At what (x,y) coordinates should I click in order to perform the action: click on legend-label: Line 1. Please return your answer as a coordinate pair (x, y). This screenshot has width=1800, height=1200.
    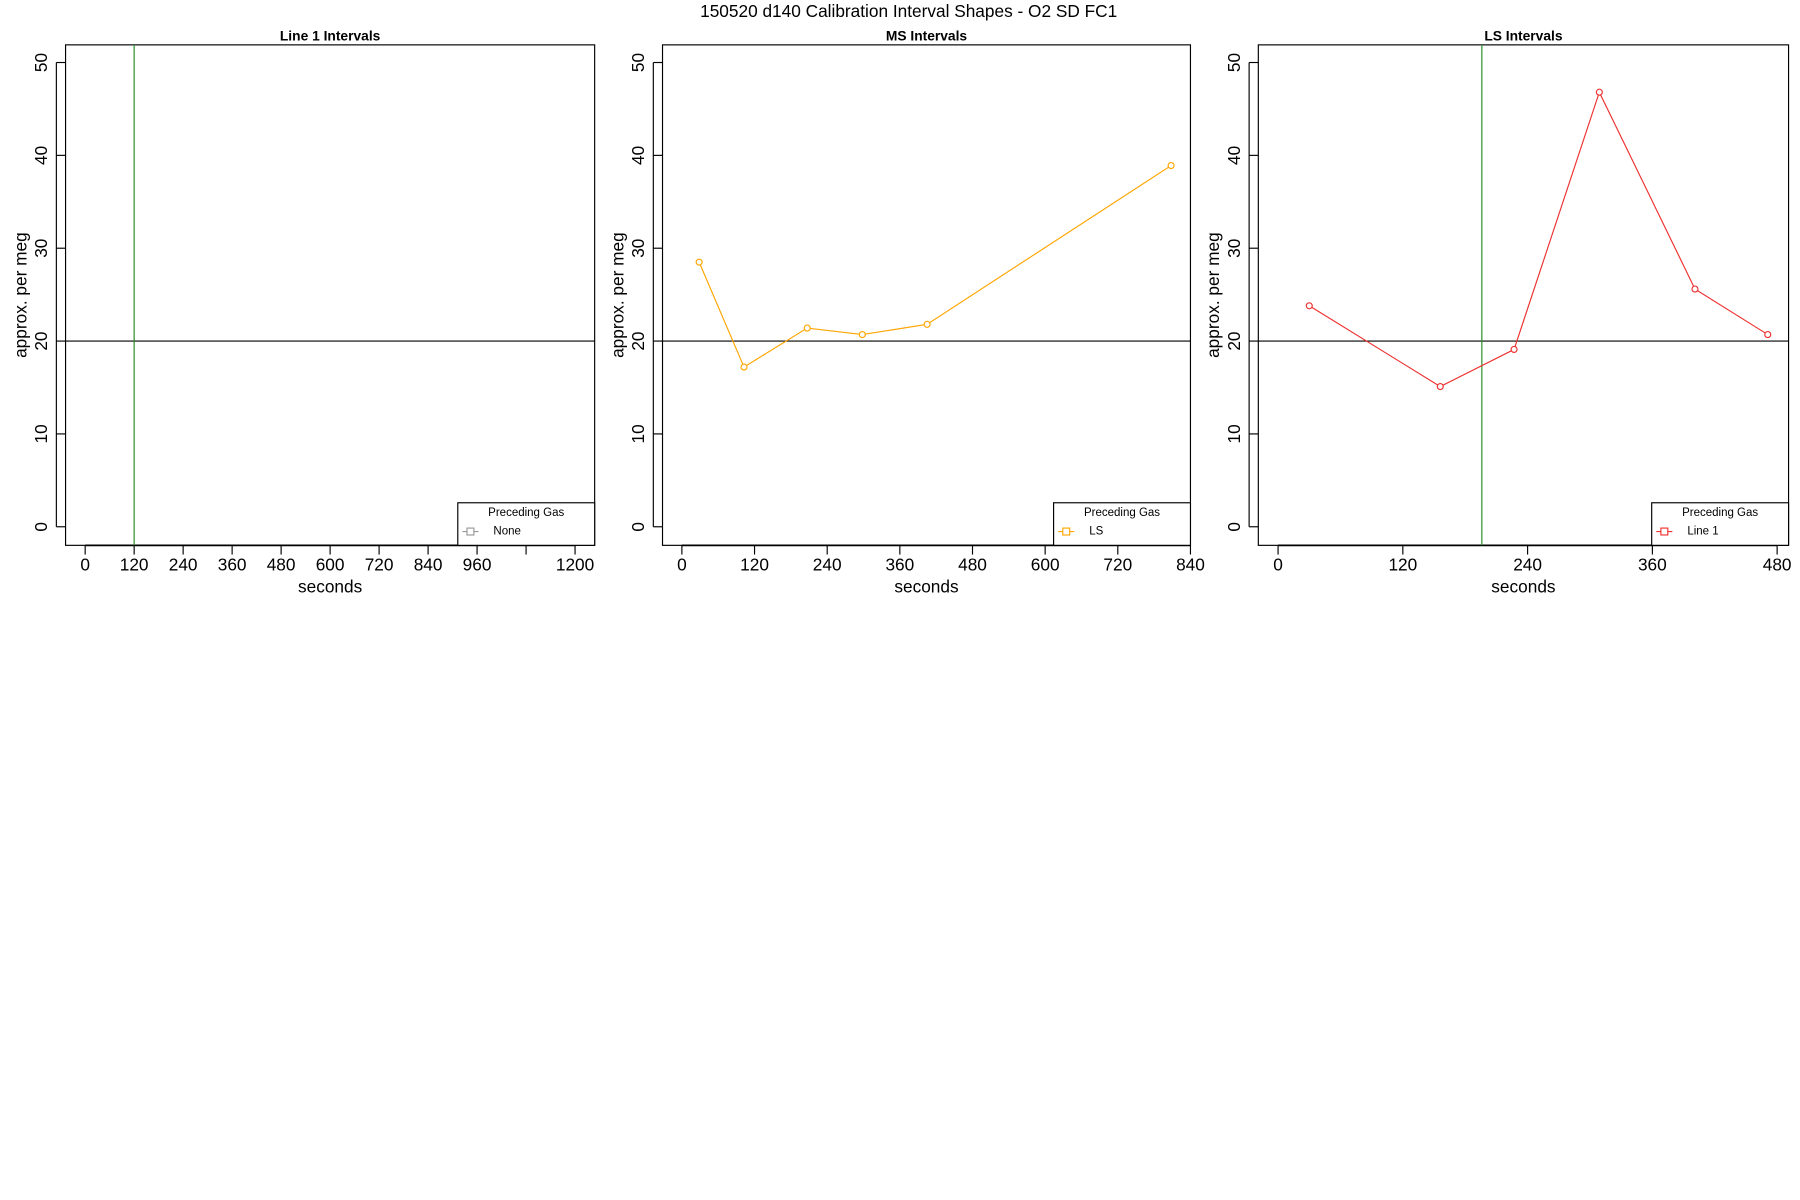
    Looking at the image, I should click on (1702, 532).